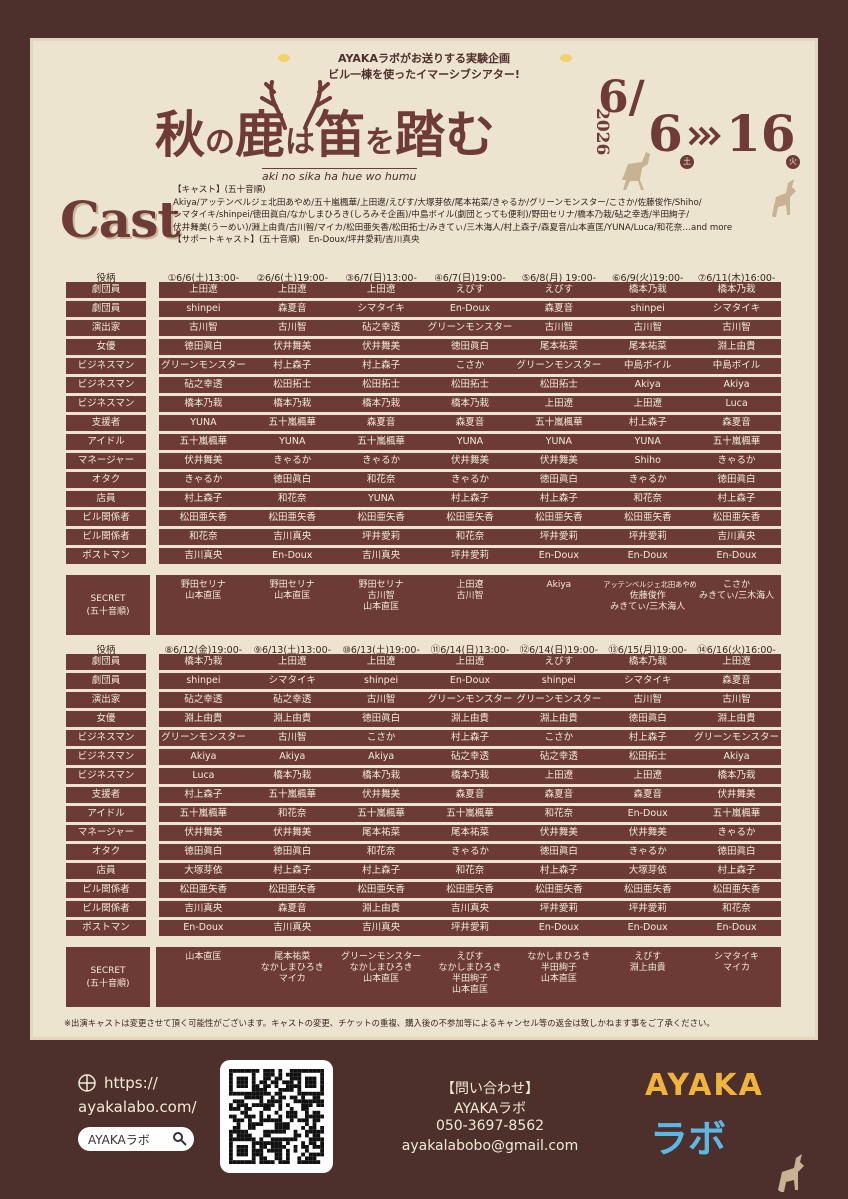 The width and height of the screenshot is (848, 1199). I want to click on secret-cast: アッテンベルジェ北田あやめ, so click(650, 584).